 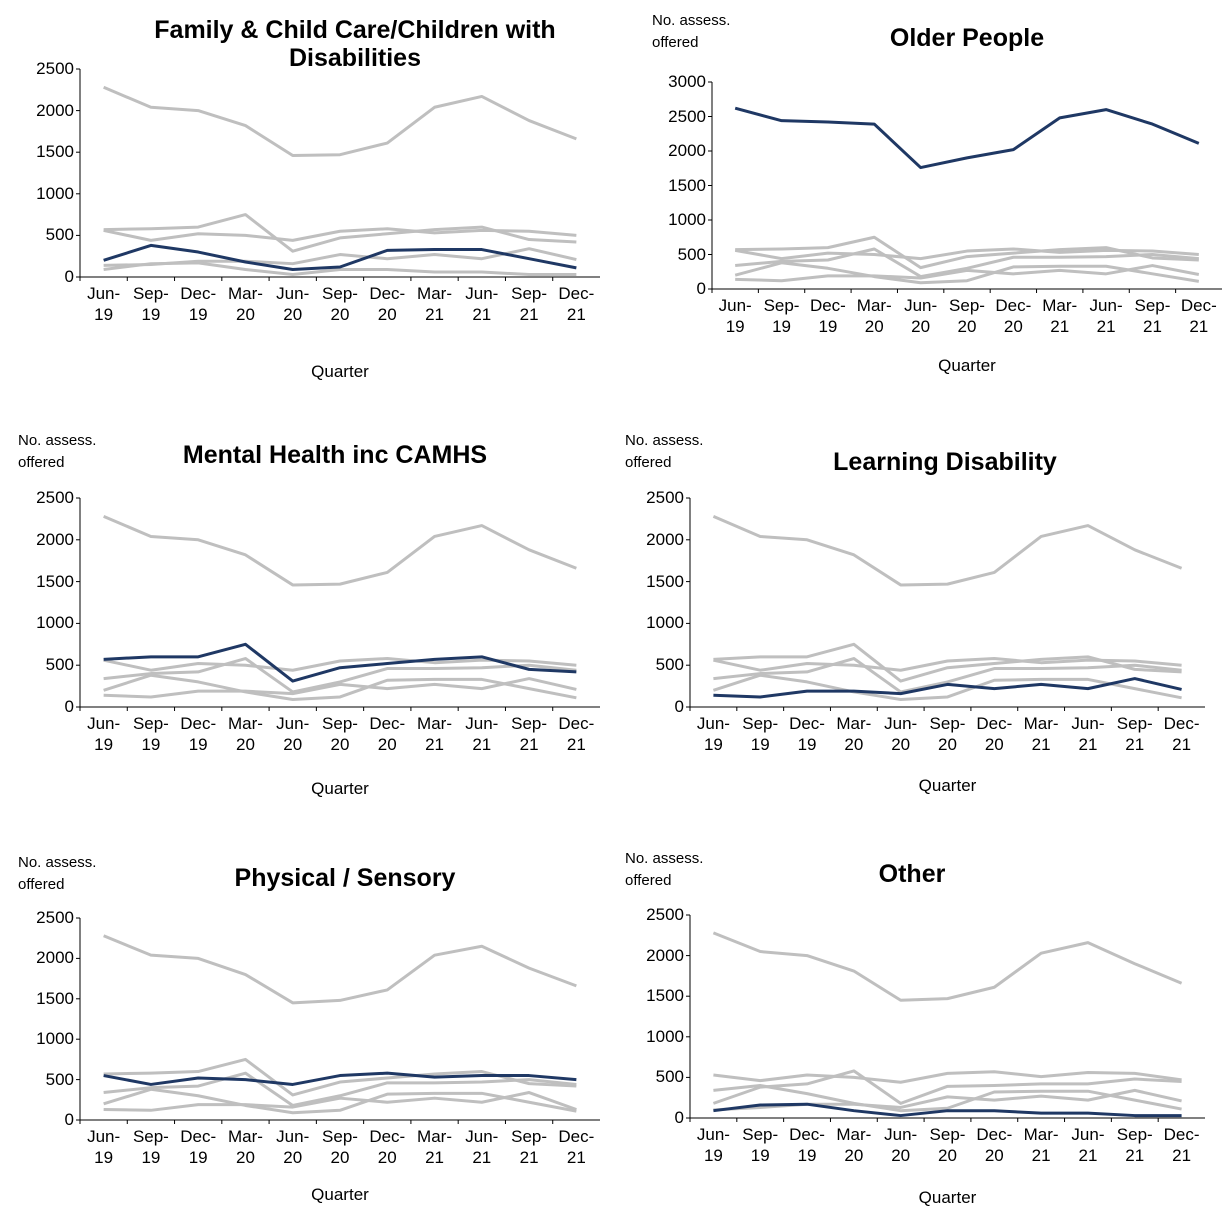 What do you see at coordinates (967, 38) in the screenshot?
I see `chart-title: Older People` at bounding box center [967, 38].